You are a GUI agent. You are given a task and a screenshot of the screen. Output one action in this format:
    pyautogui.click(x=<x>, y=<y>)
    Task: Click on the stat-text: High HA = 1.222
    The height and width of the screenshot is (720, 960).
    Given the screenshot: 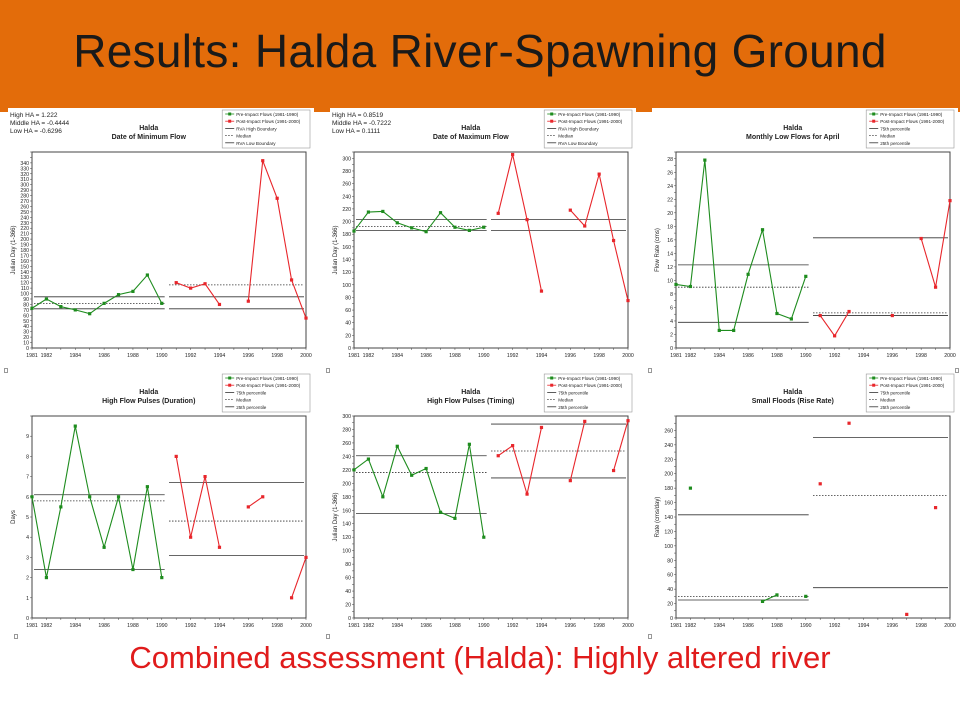 What is the action you would take?
    pyautogui.click(x=34, y=115)
    